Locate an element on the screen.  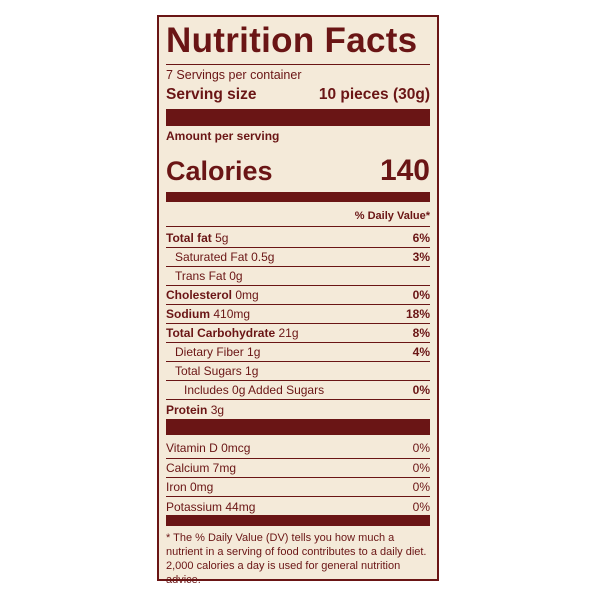
nutrient-row: Dietary Fiber 1g 4% is located at coordinates (298, 352).